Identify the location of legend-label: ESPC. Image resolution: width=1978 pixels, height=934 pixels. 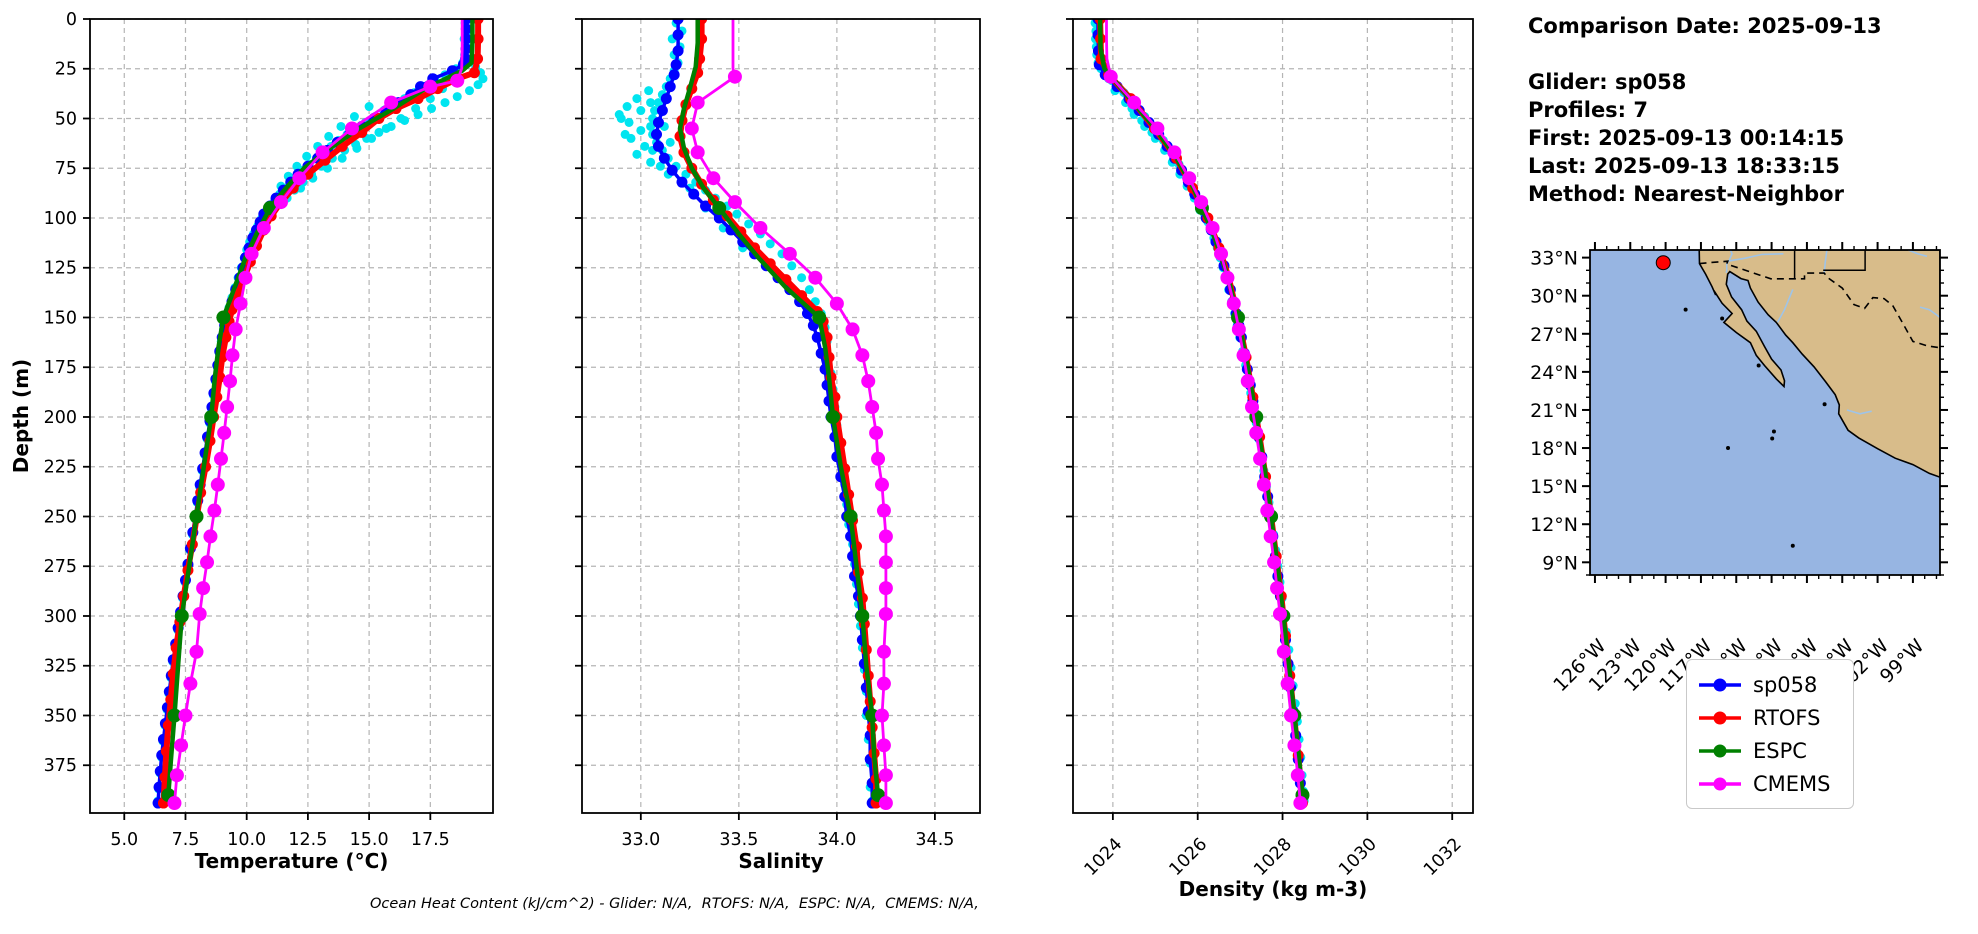
(1780, 750).